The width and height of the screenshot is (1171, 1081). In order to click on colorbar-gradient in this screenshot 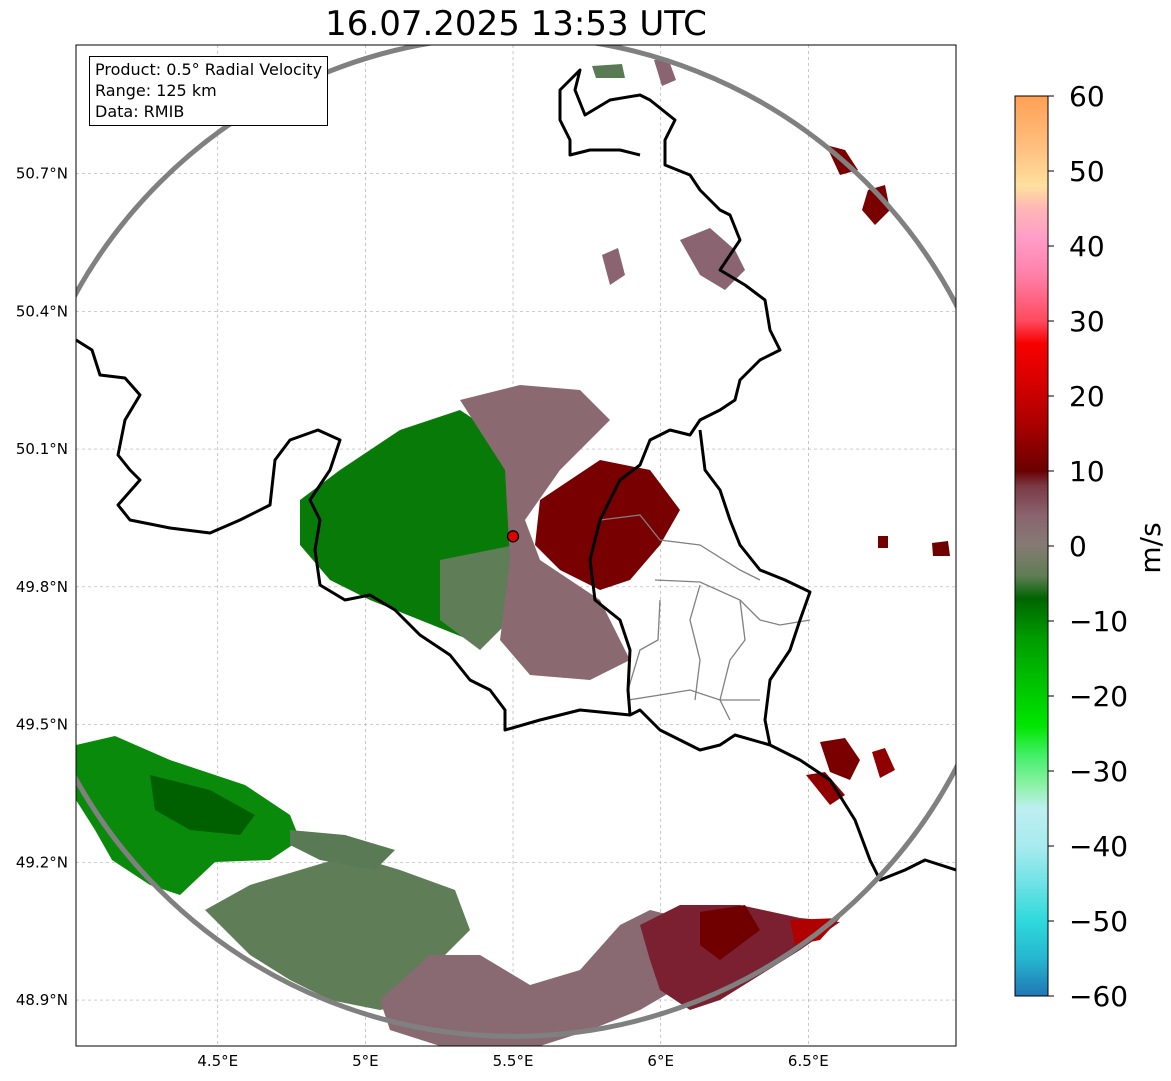, I will do `click(1031, 546)`.